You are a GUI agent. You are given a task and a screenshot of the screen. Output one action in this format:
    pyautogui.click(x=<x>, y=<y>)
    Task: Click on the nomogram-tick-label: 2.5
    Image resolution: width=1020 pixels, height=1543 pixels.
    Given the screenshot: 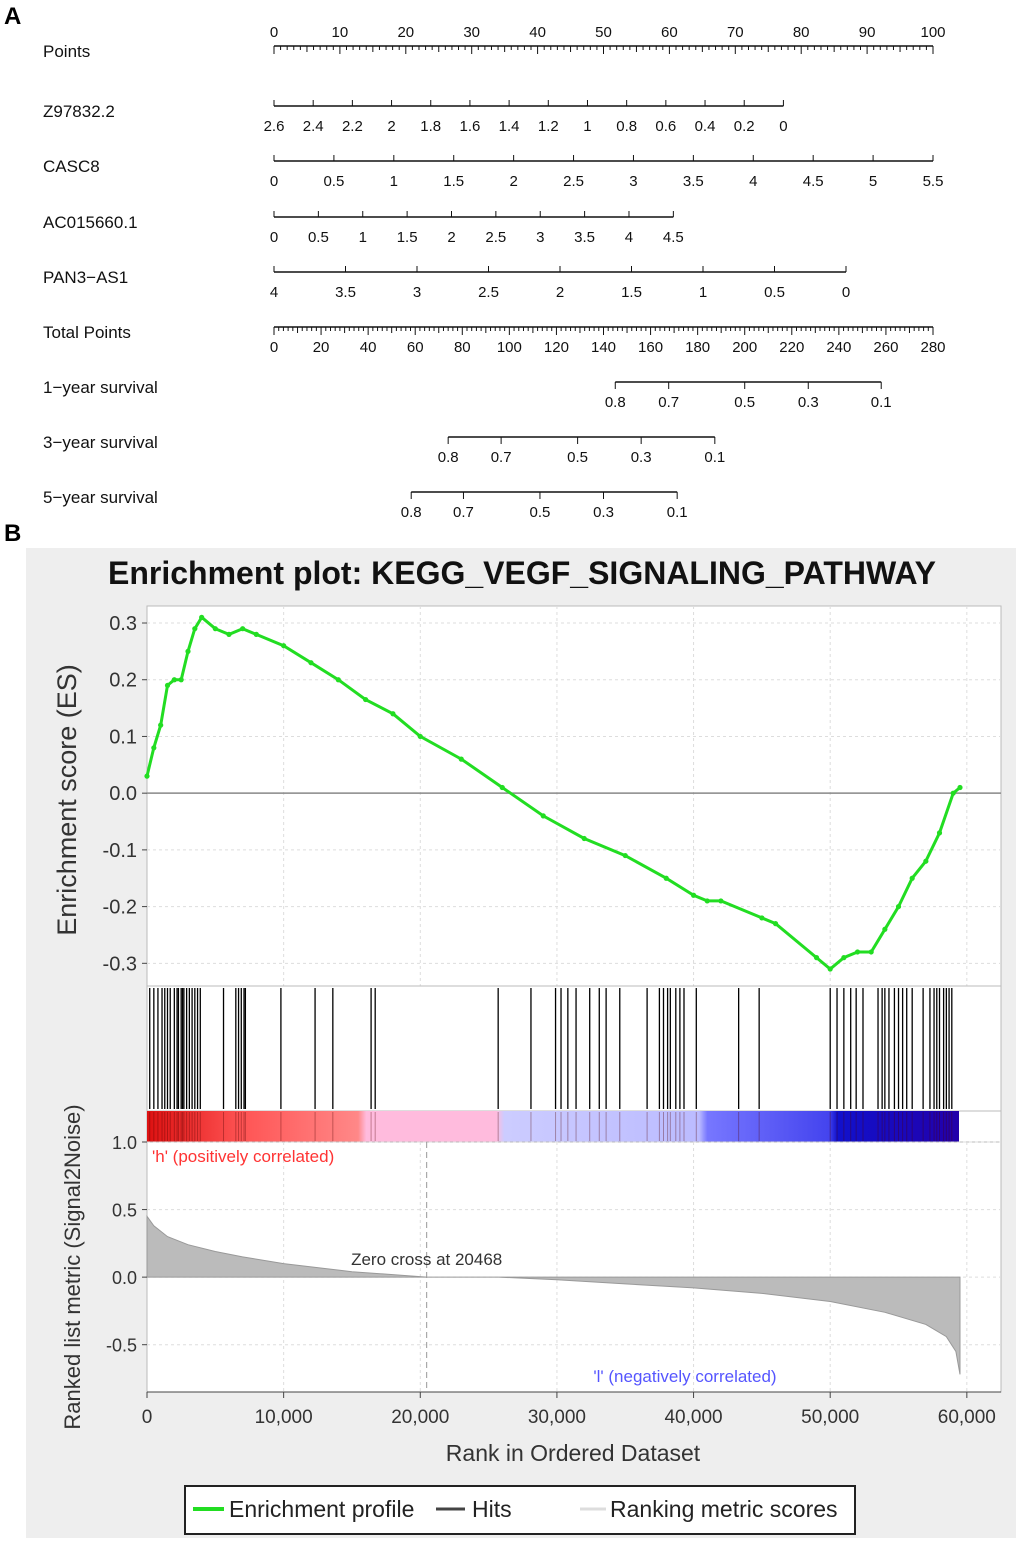 What is the action you would take?
    pyautogui.click(x=488, y=292)
    